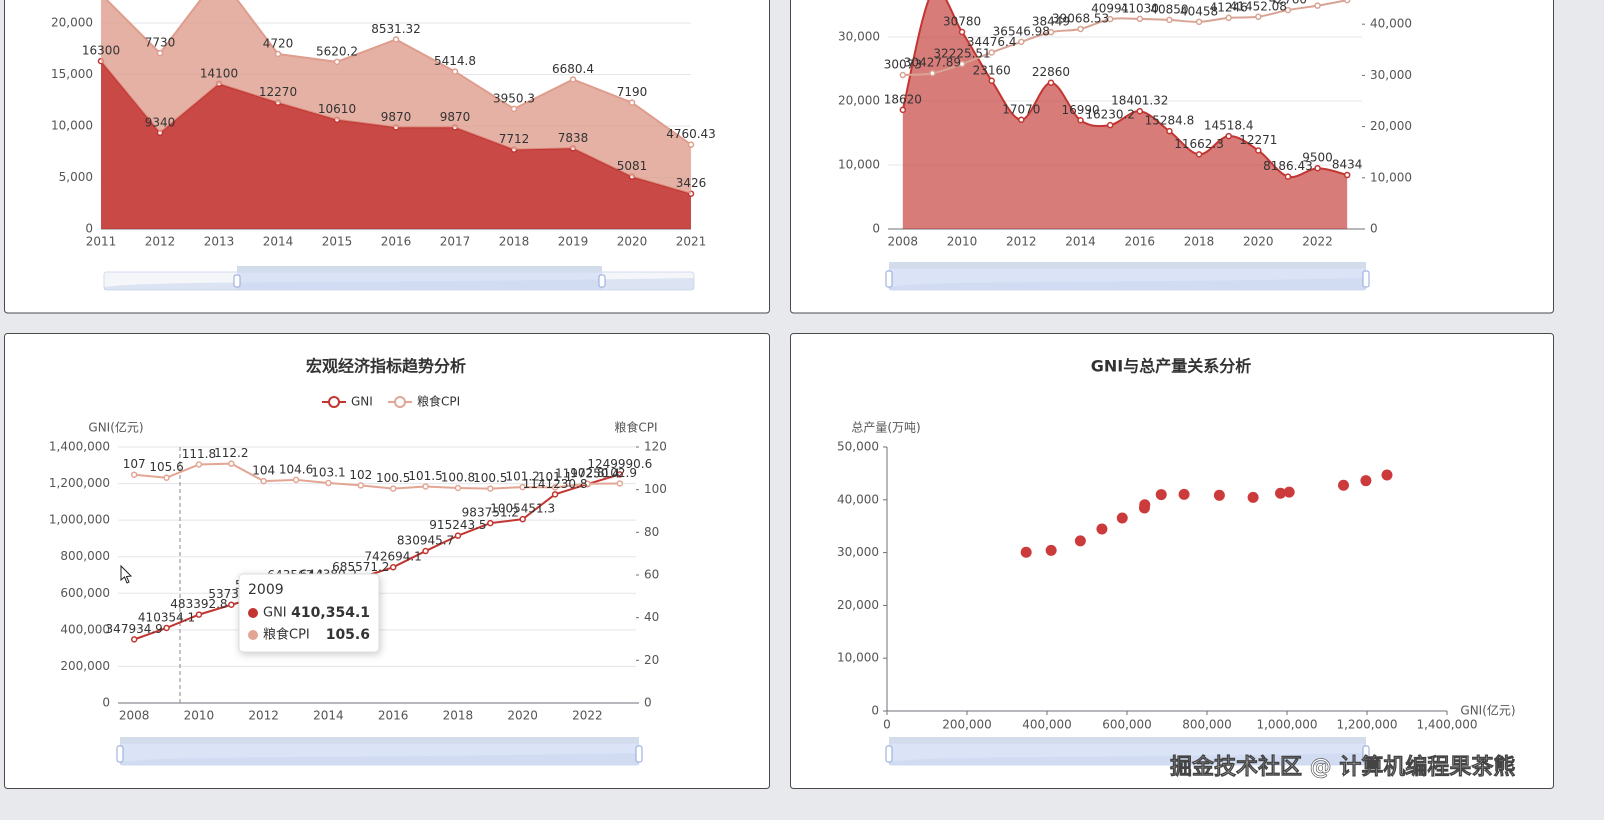 The width and height of the screenshot is (1604, 820). I want to click on data-label: 34476.4, so click(992, 42).